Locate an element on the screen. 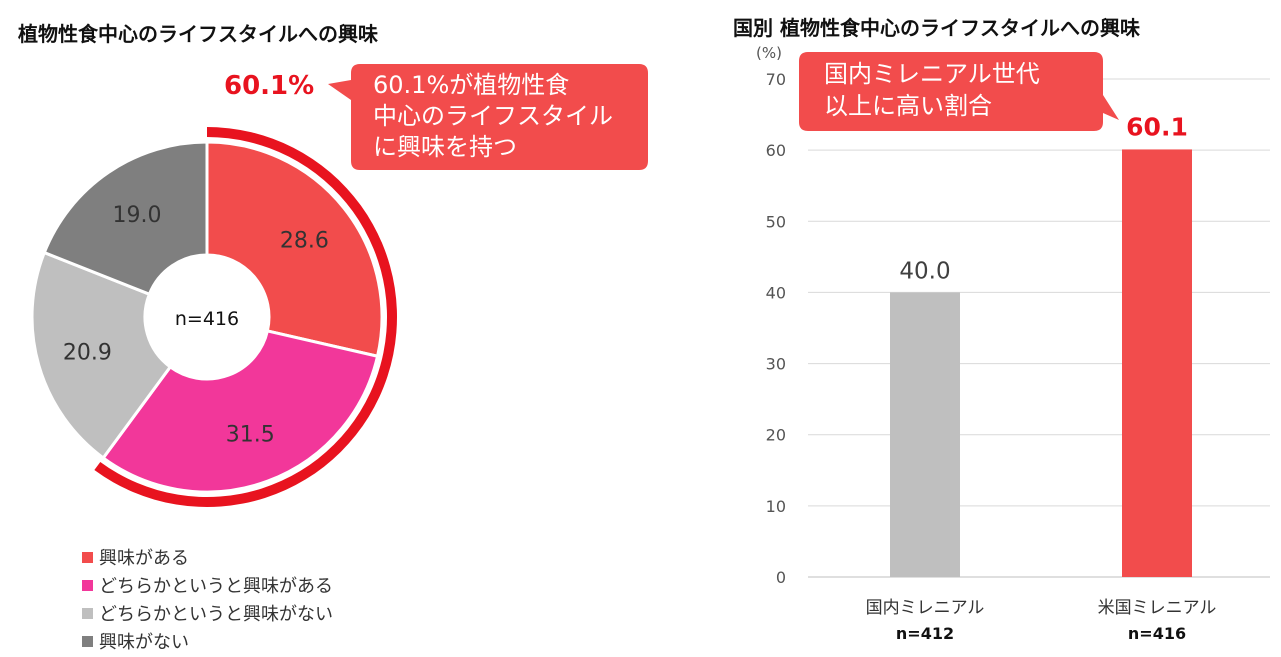 The height and width of the screenshot is (657, 1281). y-axis-unit: (%) is located at coordinates (769, 53).